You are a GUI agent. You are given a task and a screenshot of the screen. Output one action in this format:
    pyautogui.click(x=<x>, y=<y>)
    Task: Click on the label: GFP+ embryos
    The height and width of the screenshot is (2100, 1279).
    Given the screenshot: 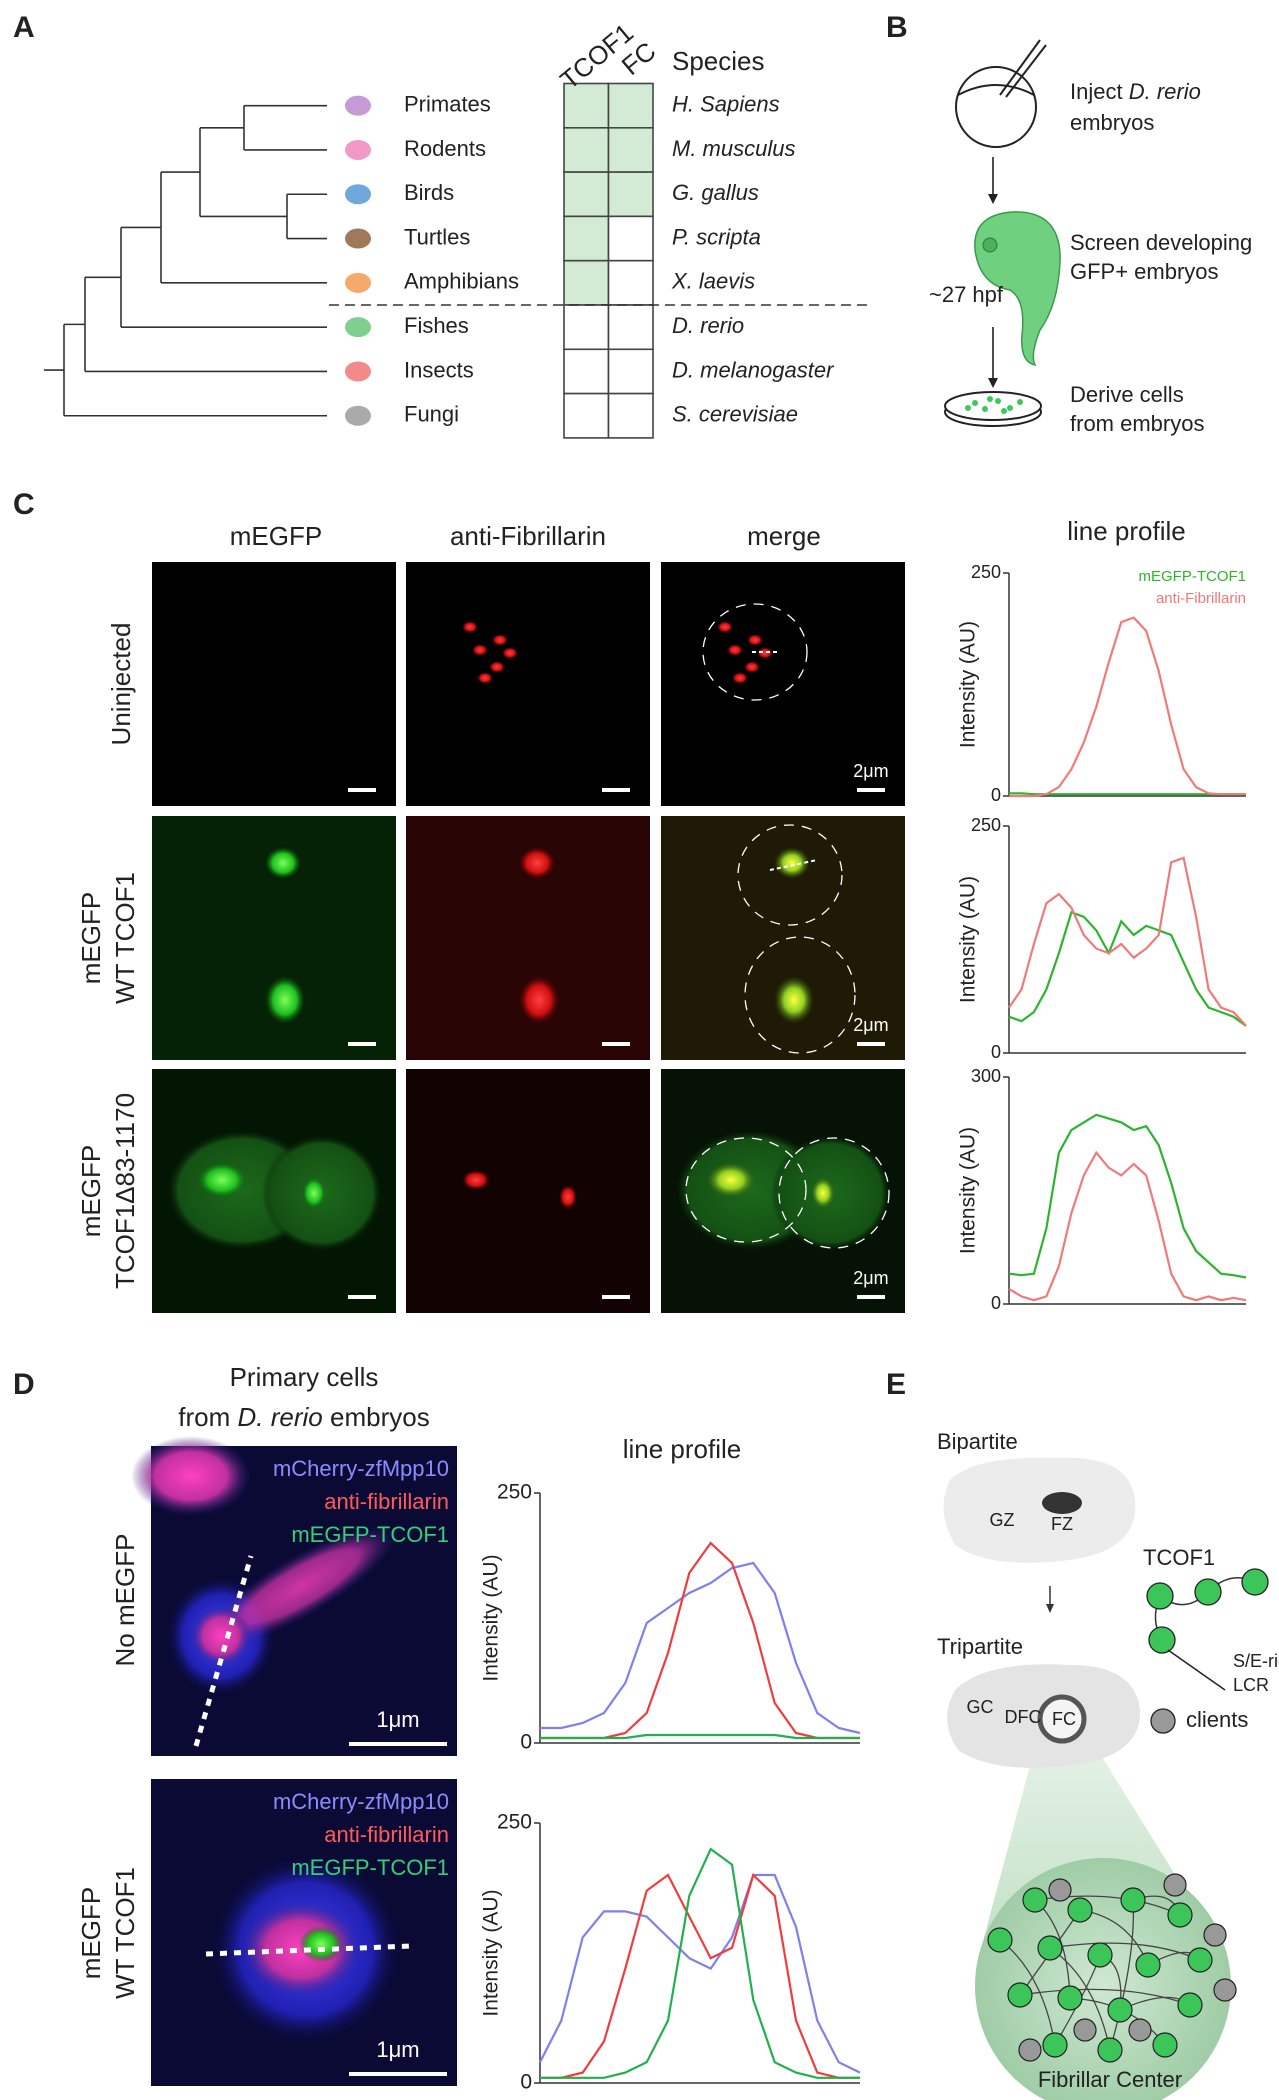 What is the action you would take?
    pyautogui.click(x=1144, y=271)
    